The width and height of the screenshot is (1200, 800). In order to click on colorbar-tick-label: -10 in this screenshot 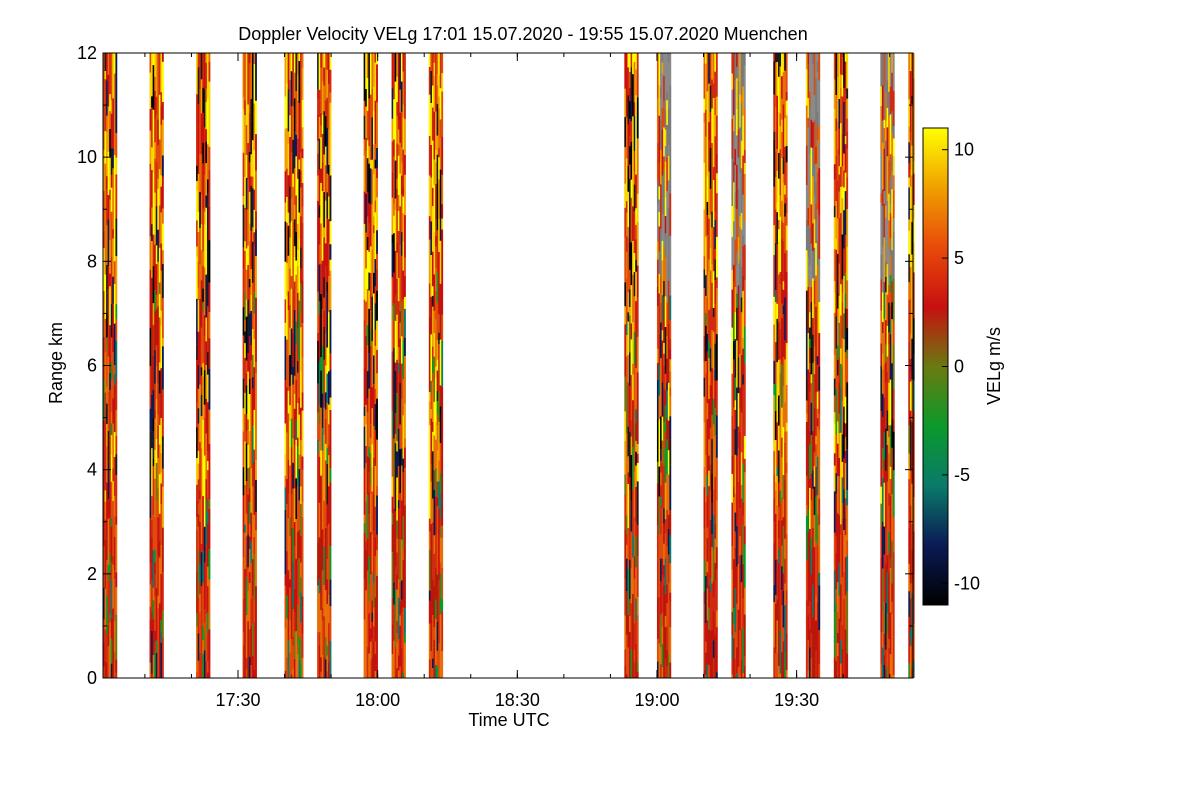, I will do `click(967, 583)`.